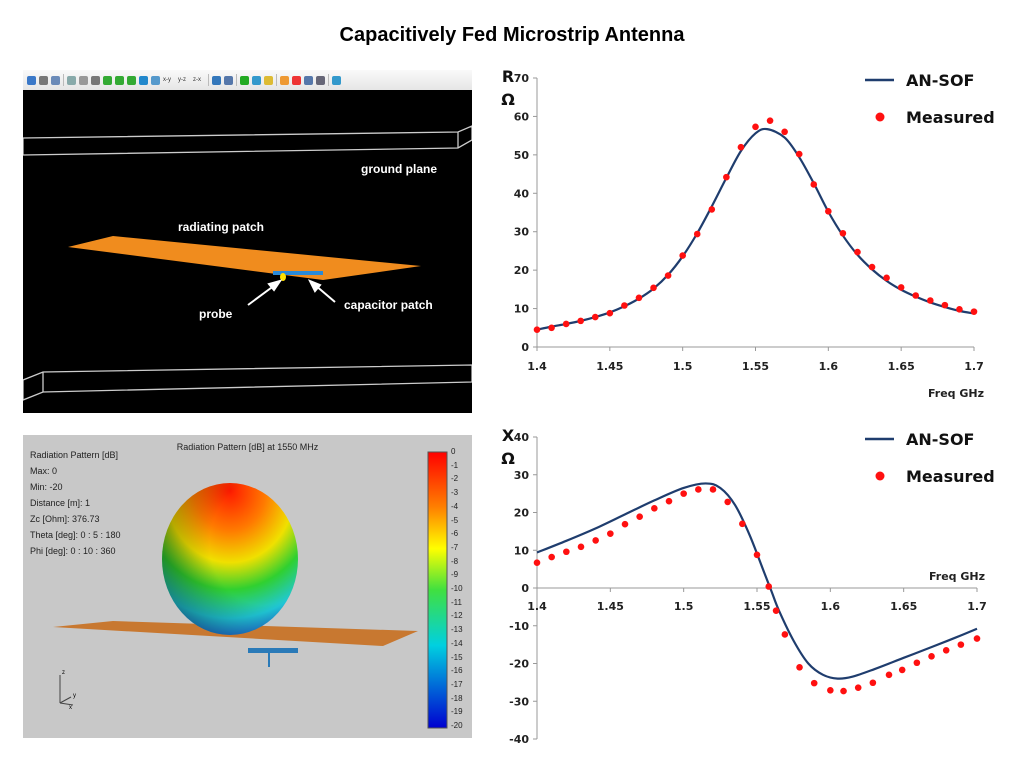 This screenshot has height=765, width=1024. I want to click on capacitor-patch, so click(298, 273).